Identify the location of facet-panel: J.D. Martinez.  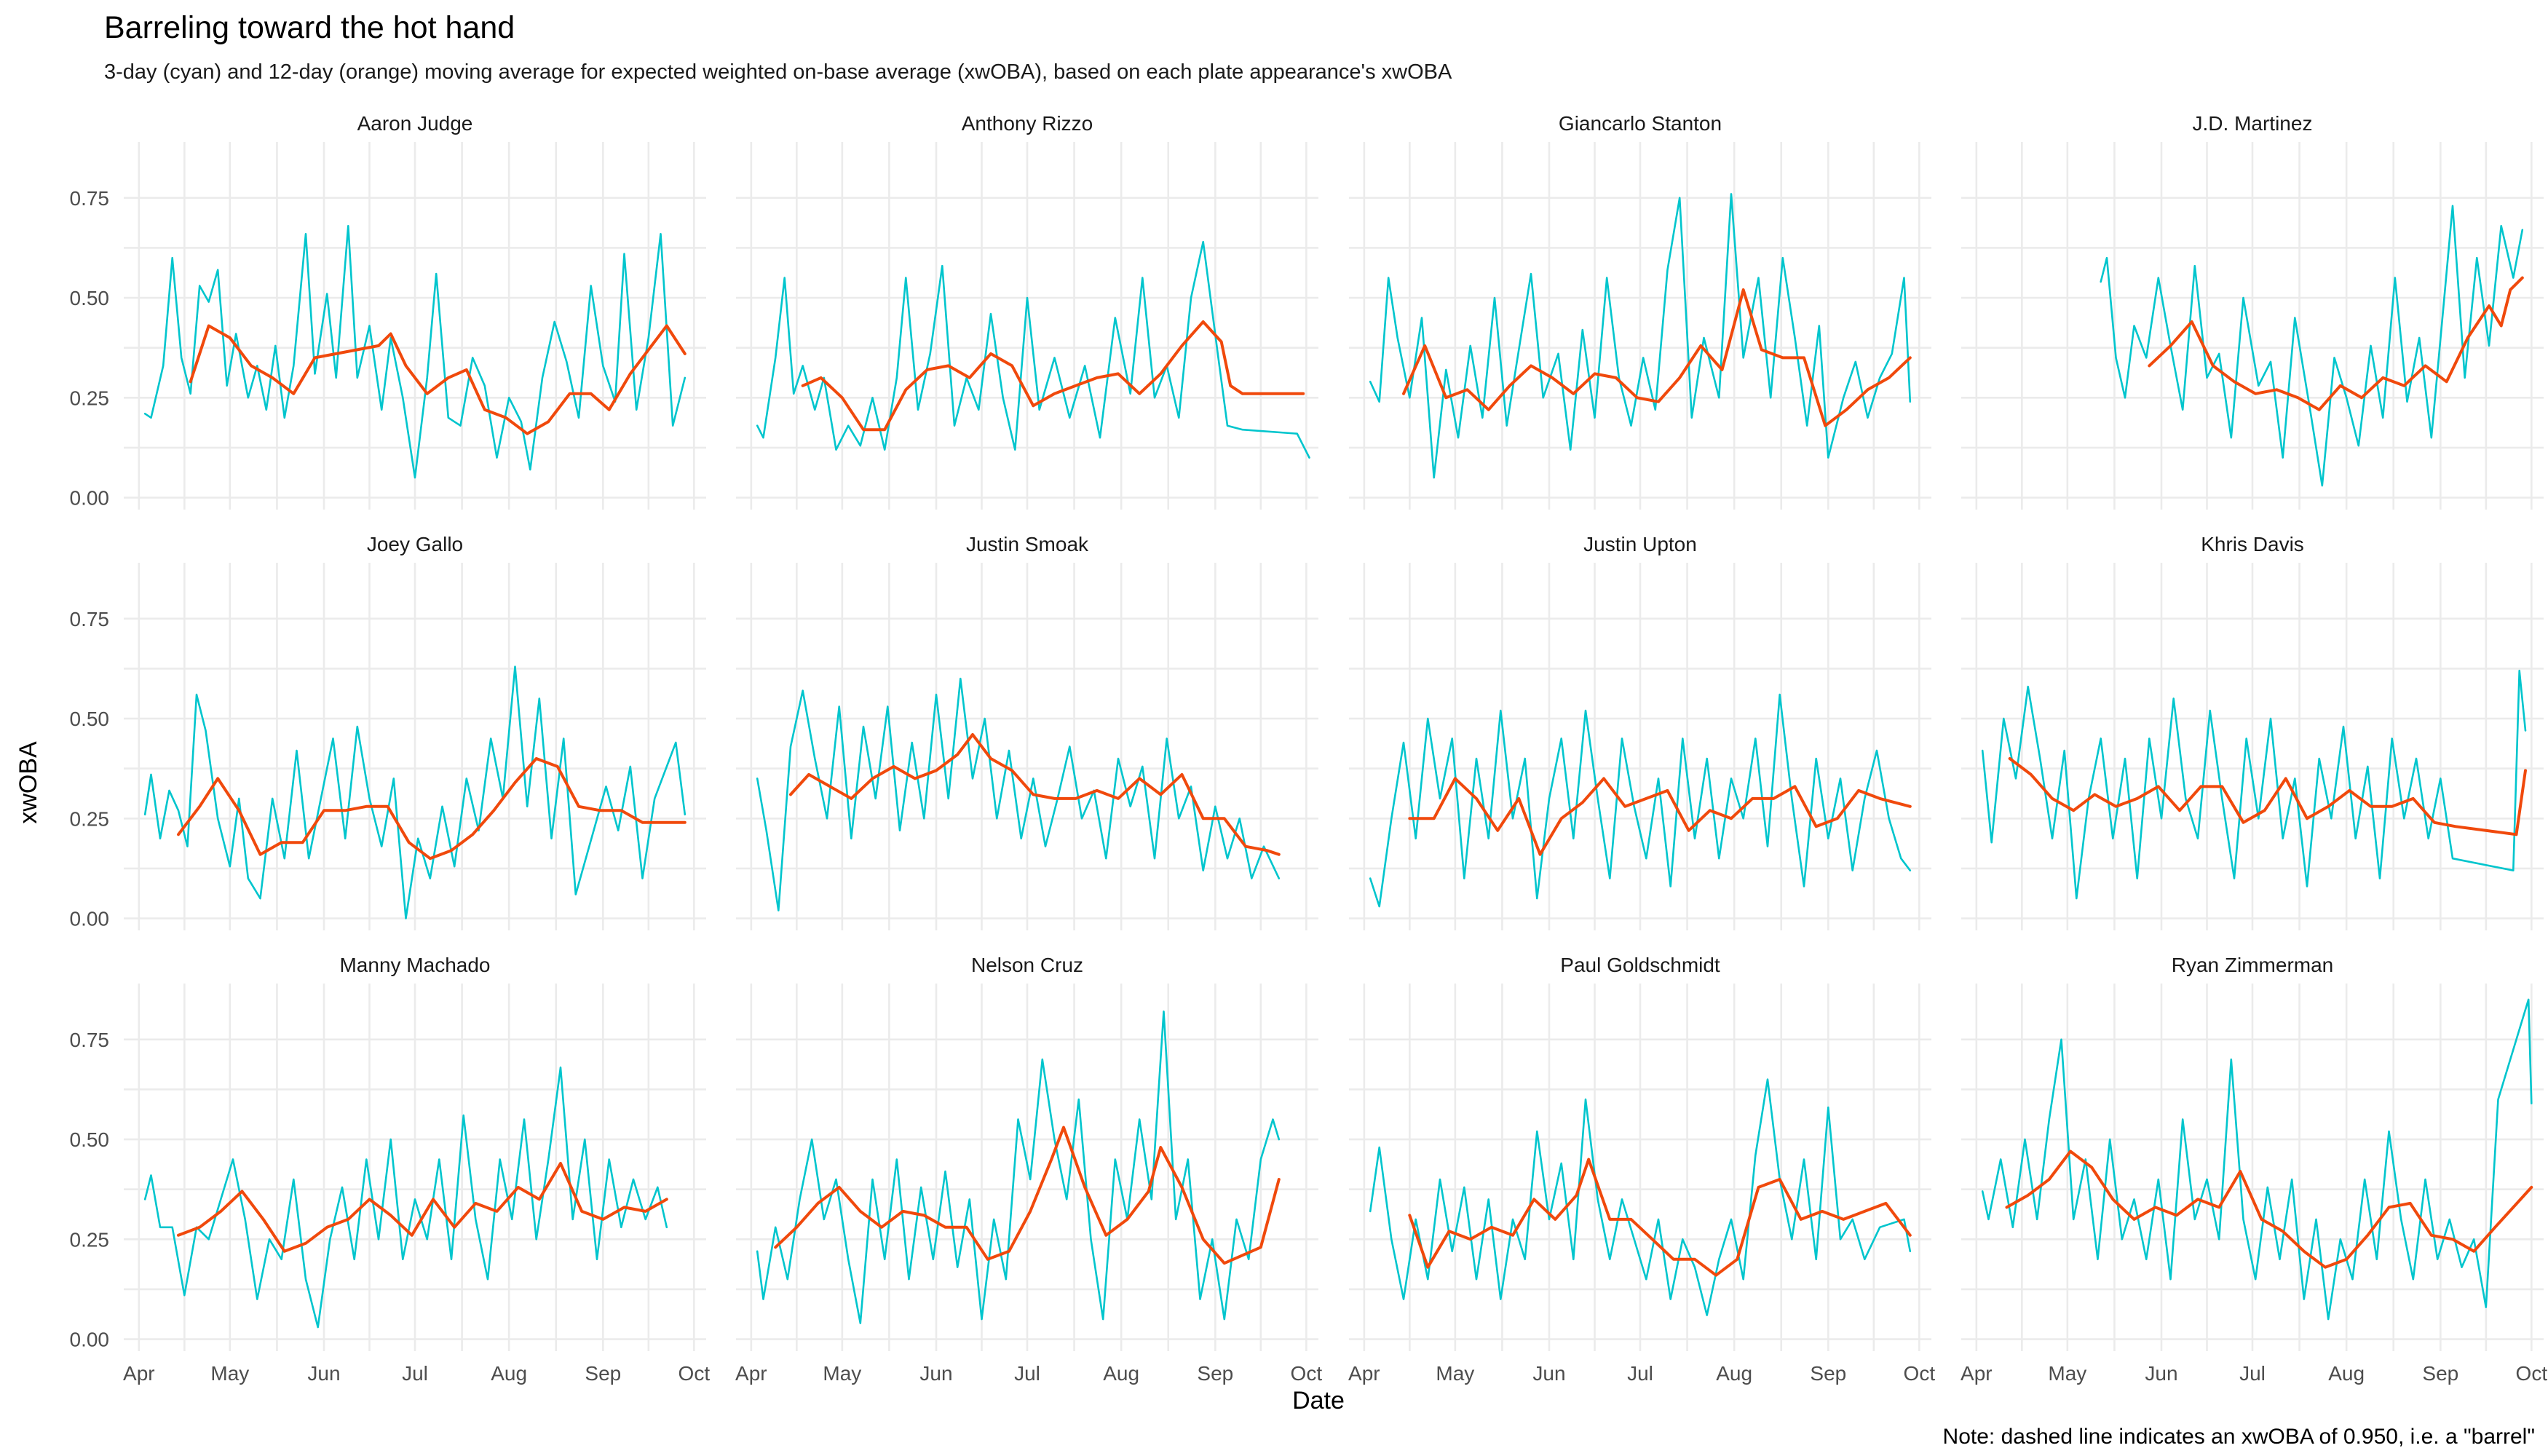
(2252, 311).